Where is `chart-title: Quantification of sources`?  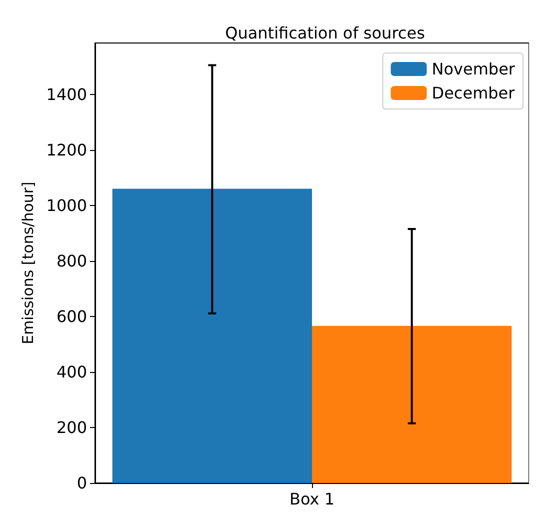
chart-title: Quantification of sources is located at coordinates (325, 33).